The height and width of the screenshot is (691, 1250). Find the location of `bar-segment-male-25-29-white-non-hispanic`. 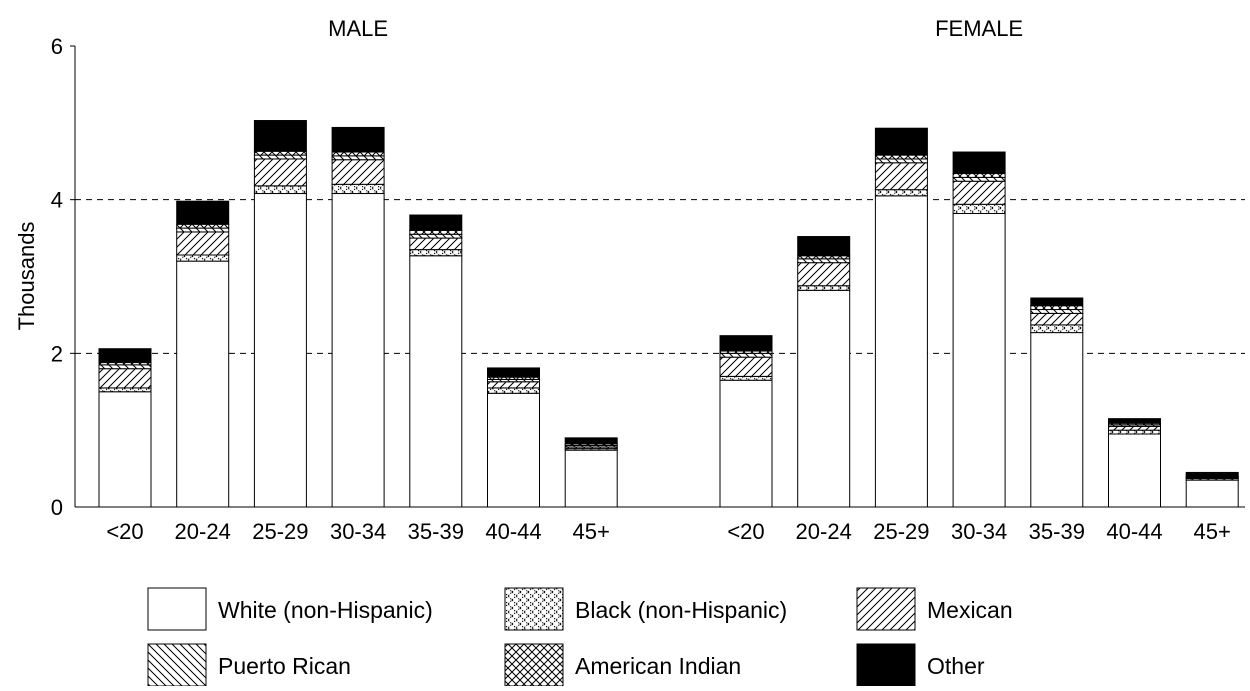

bar-segment-male-25-29-white-non-hispanic is located at coordinates (280, 350).